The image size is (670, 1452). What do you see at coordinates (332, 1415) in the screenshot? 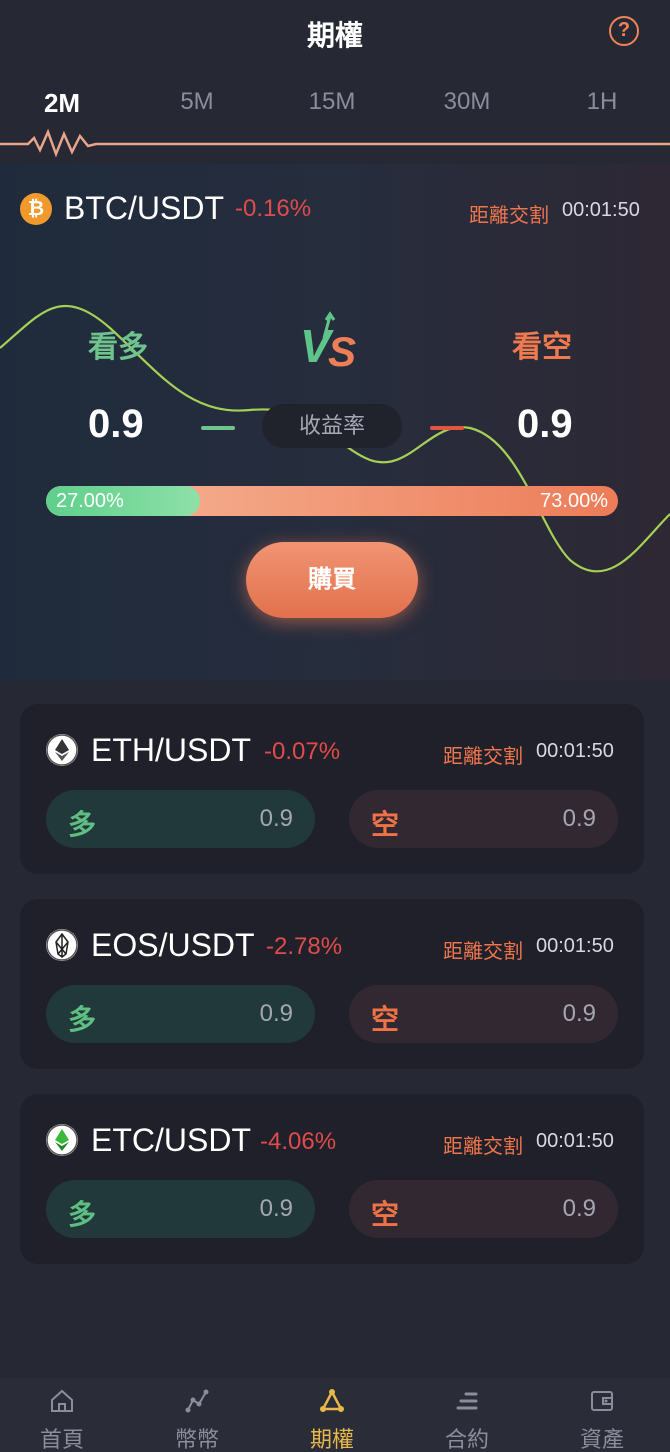
I see `nav-options: 期權` at bounding box center [332, 1415].